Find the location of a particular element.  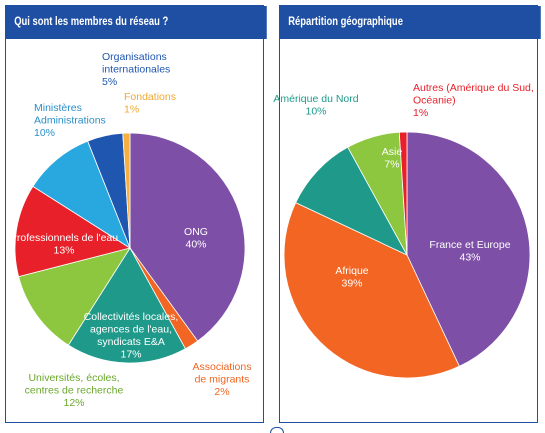

members-slice-label-6: Organisations internationales 5% is located at coordinates (136, 69).